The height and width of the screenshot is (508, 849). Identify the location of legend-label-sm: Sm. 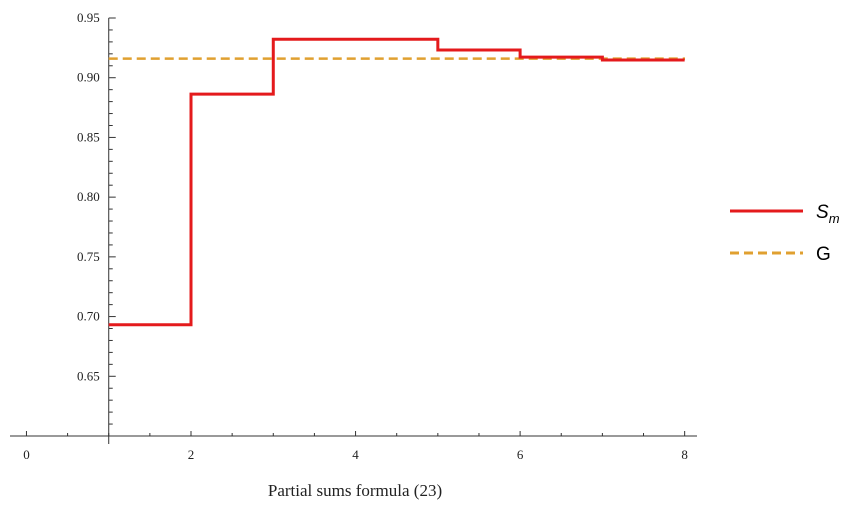
(828, 214).